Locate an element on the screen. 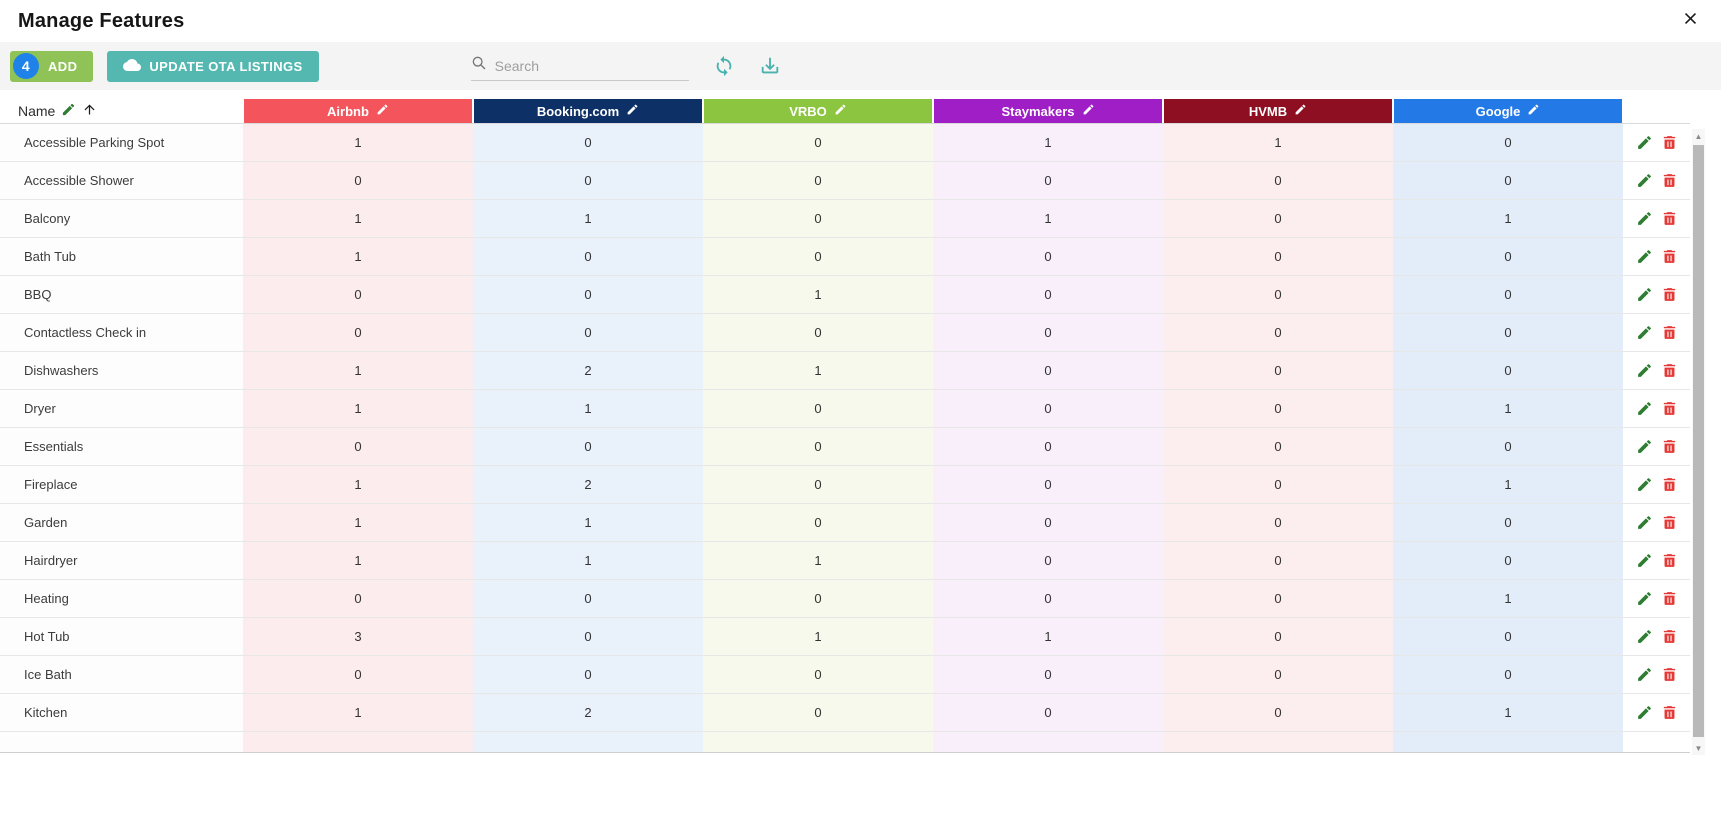 The image size is (1721, 818). feature-name: Kitchen is located at coordinates (121, 712).